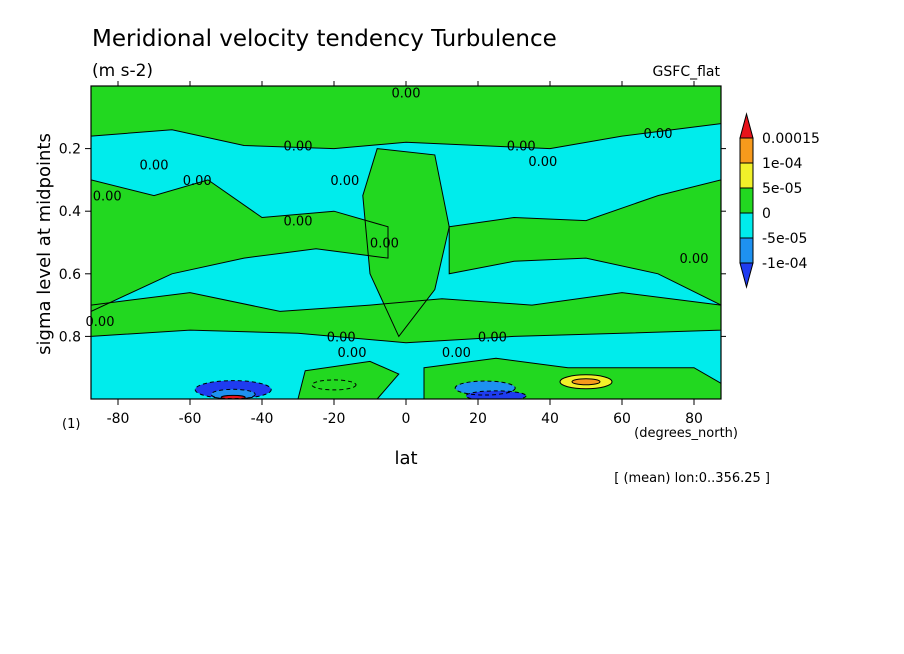 The height and width of the screenshot is (654, 904). I want to click on colorbar-level-label: 5e-05, so click(782, 189).